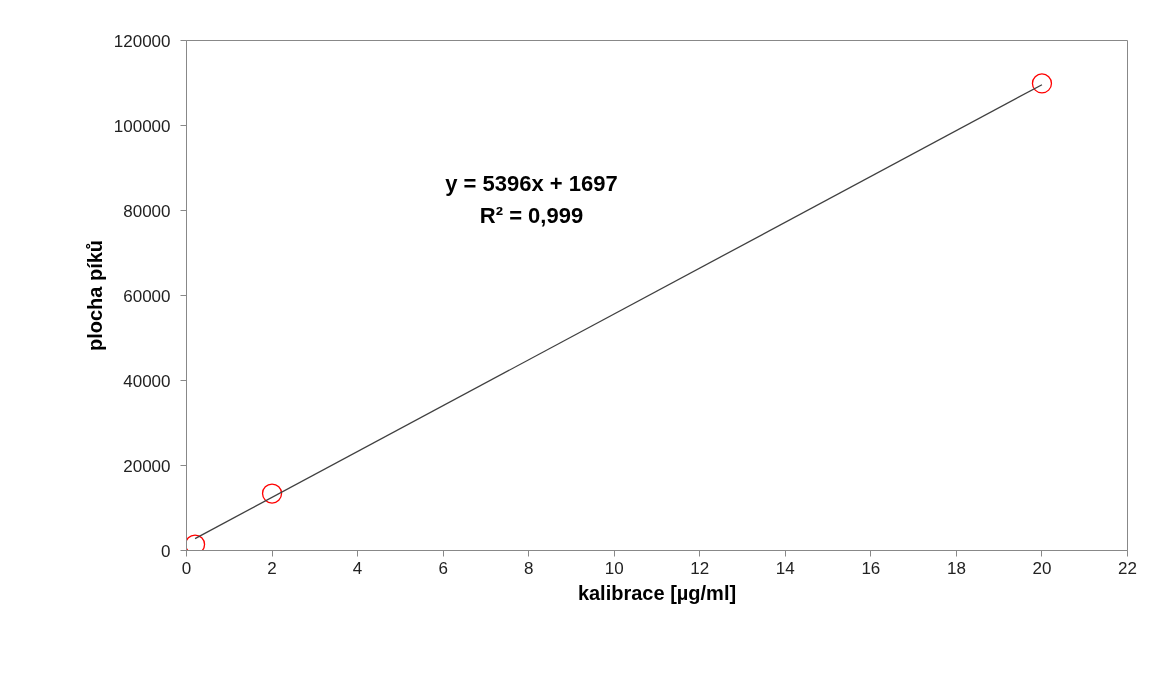  I want to click on x-tick-label: 14, so click(785, 568).